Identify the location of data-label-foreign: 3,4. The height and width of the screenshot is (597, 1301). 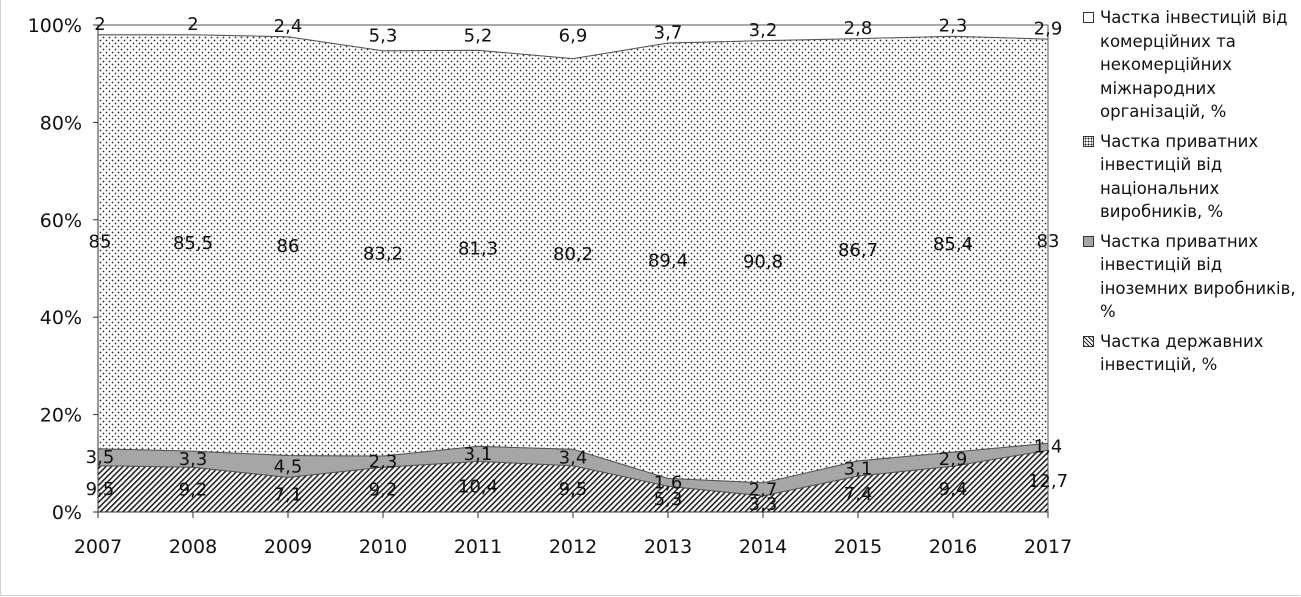
(573, 457).